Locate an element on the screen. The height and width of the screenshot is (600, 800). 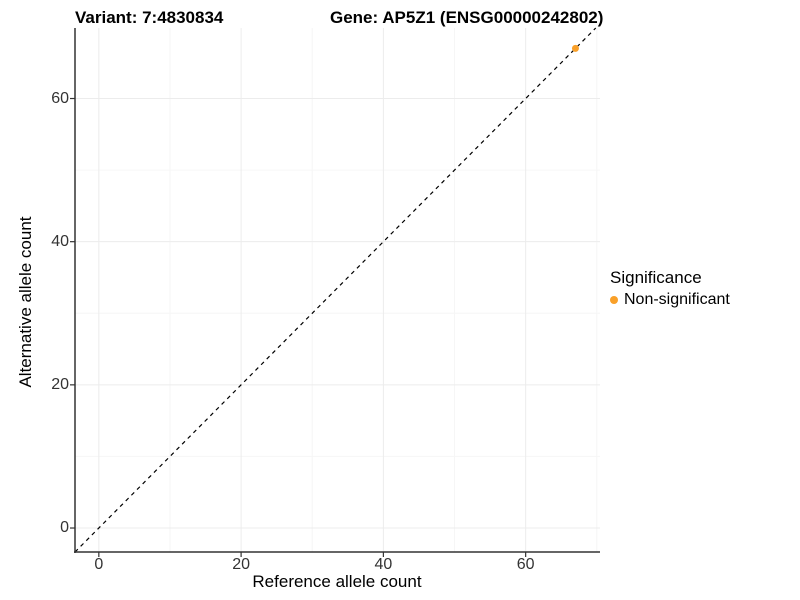
x-tick-label: 60 is located at coordinates (525, 564).